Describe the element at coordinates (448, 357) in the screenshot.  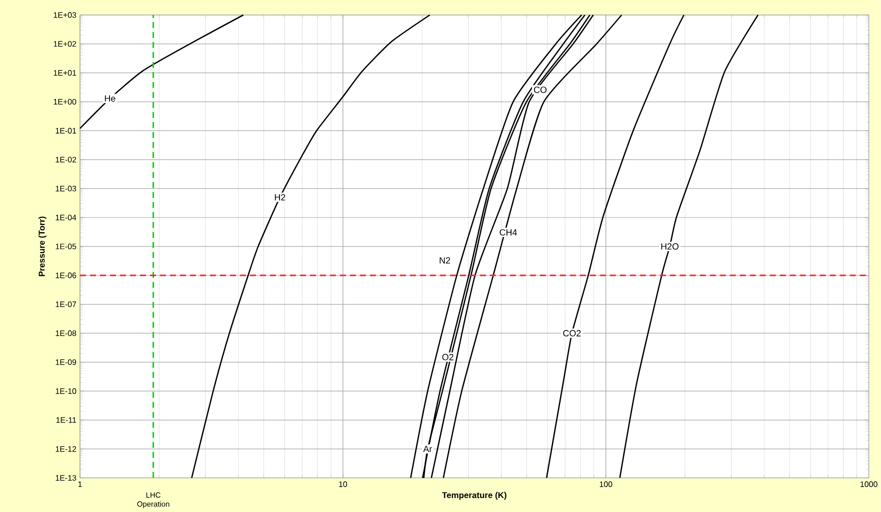
I see `series-label: O2` at that location.